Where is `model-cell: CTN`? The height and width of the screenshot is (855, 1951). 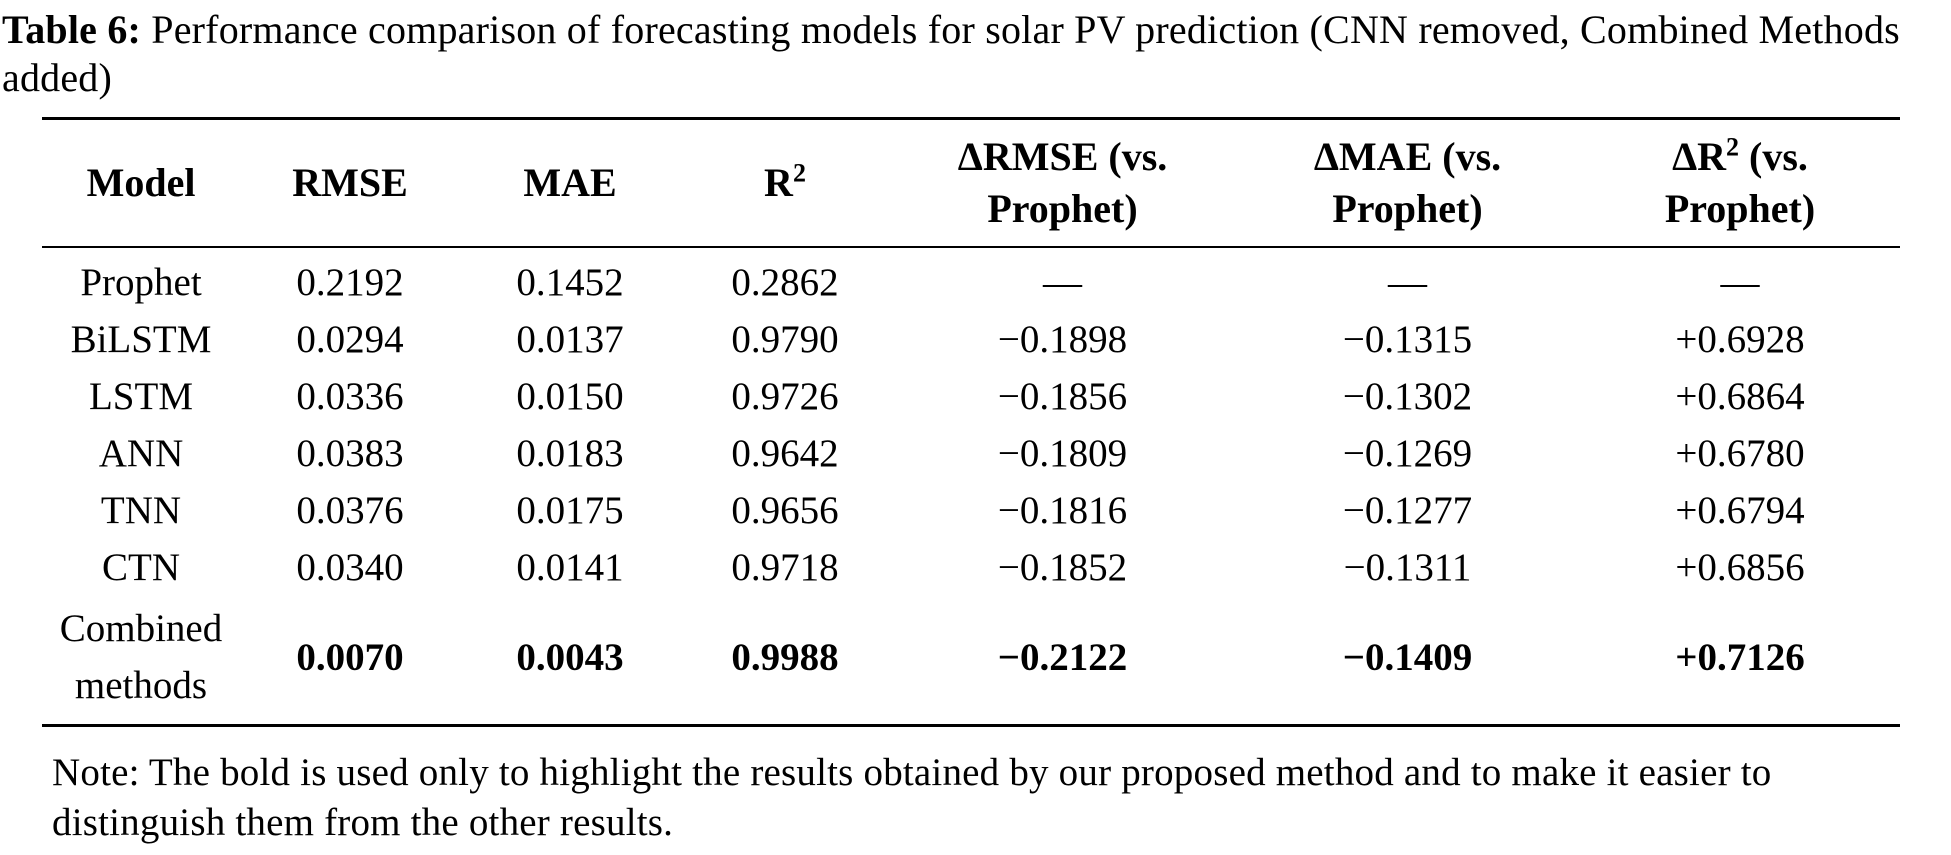 model-cell: CTN is located at coordinates (141, 567).